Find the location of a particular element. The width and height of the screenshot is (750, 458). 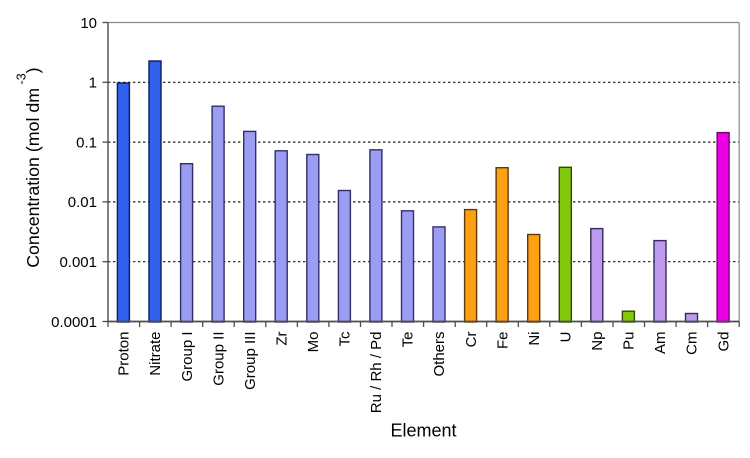

svg-text: U is located at coordinates (566, 337).